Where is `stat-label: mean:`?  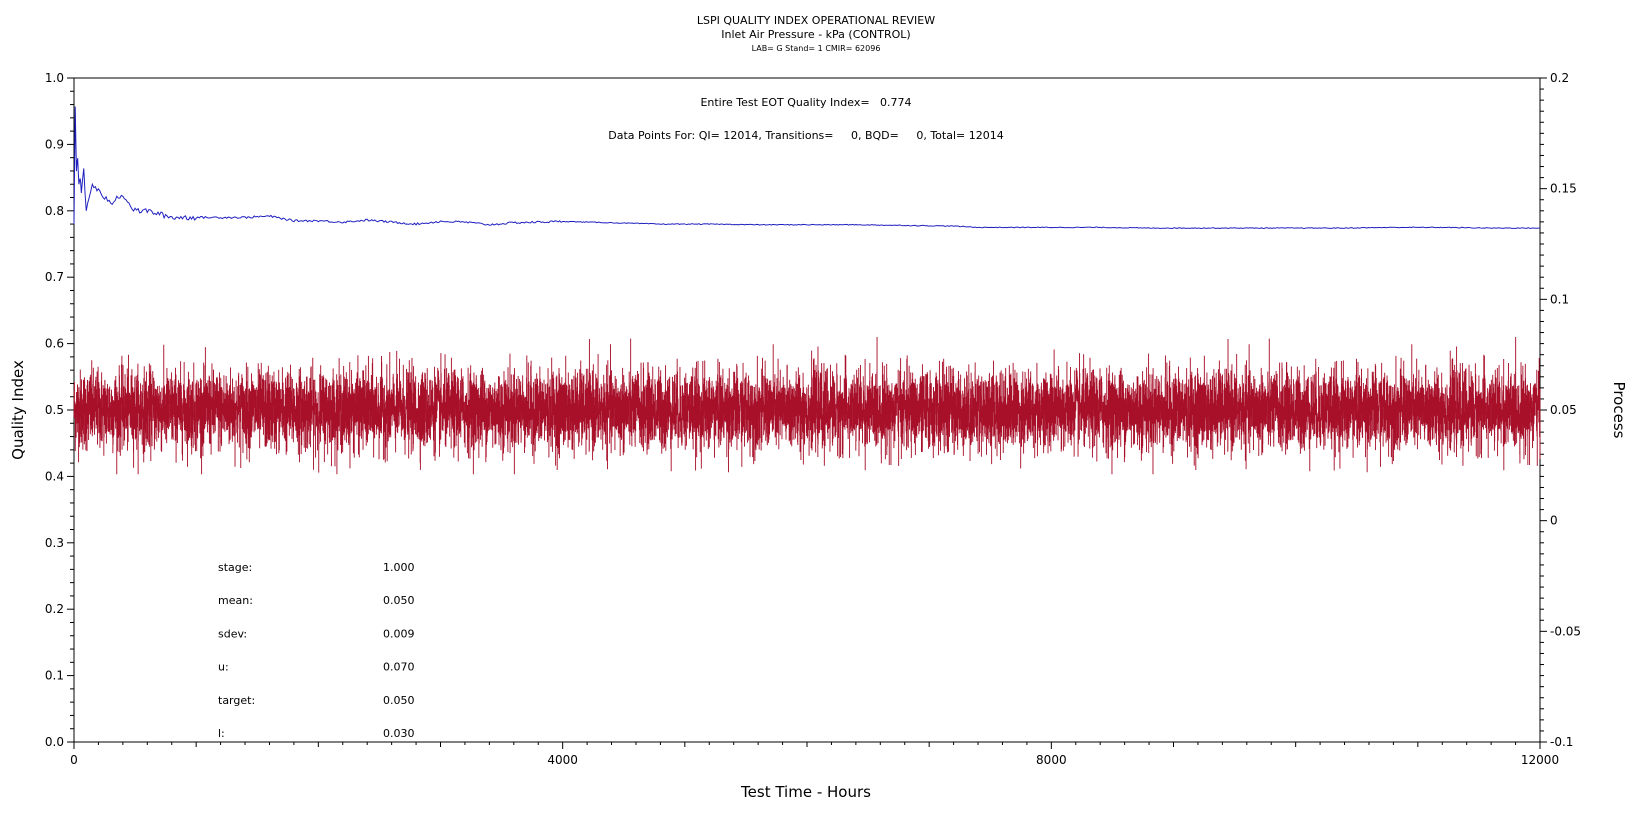
stat-label: mean: is located at coordinates (235, 600).